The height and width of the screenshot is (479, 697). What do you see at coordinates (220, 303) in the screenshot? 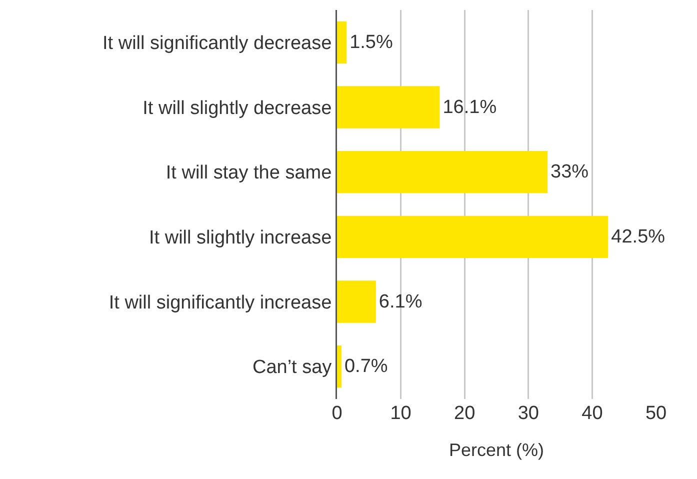
I see `y-tick-label: It will significantly increase` at bounding box center [220, 303].